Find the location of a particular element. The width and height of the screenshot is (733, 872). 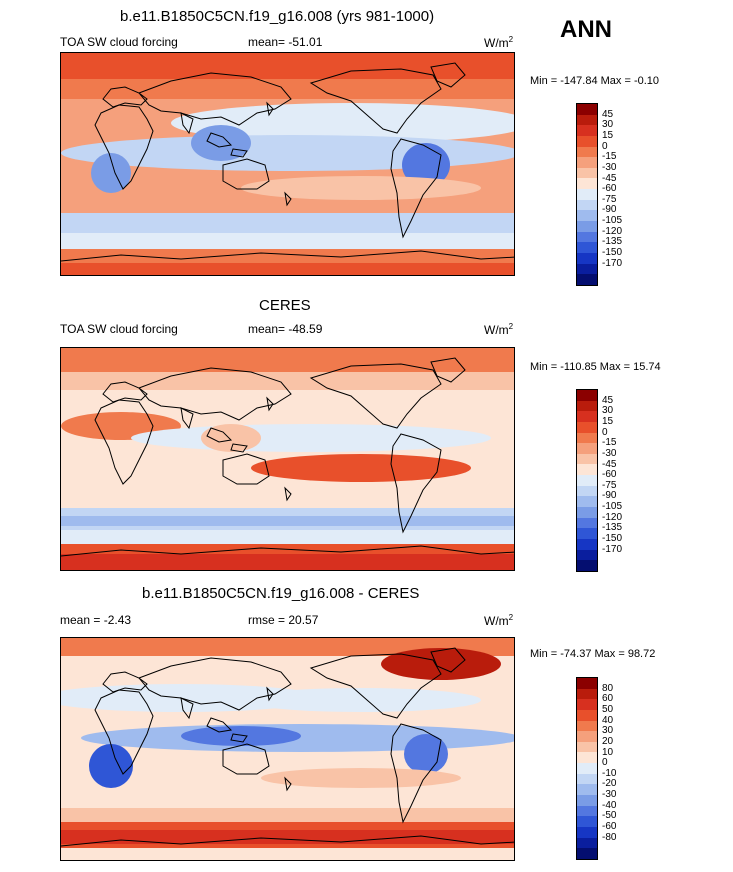

panel-mean-stat: mean= -48.59 is located at coordinates (285, 329).